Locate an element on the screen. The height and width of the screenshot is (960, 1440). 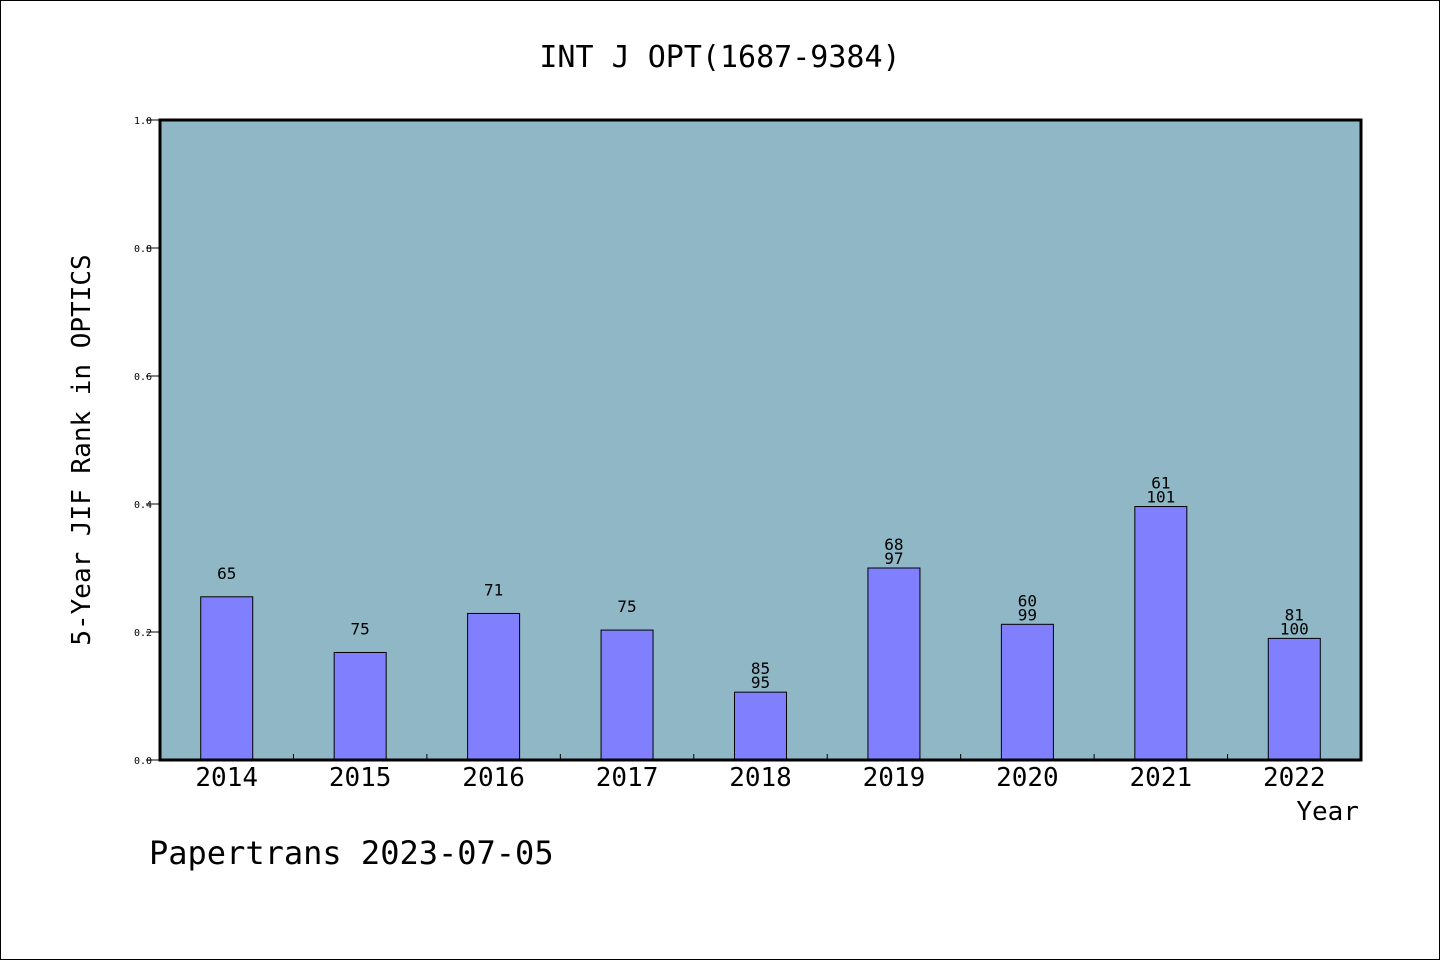
bar-2019 is located at coordinates (894, 664).